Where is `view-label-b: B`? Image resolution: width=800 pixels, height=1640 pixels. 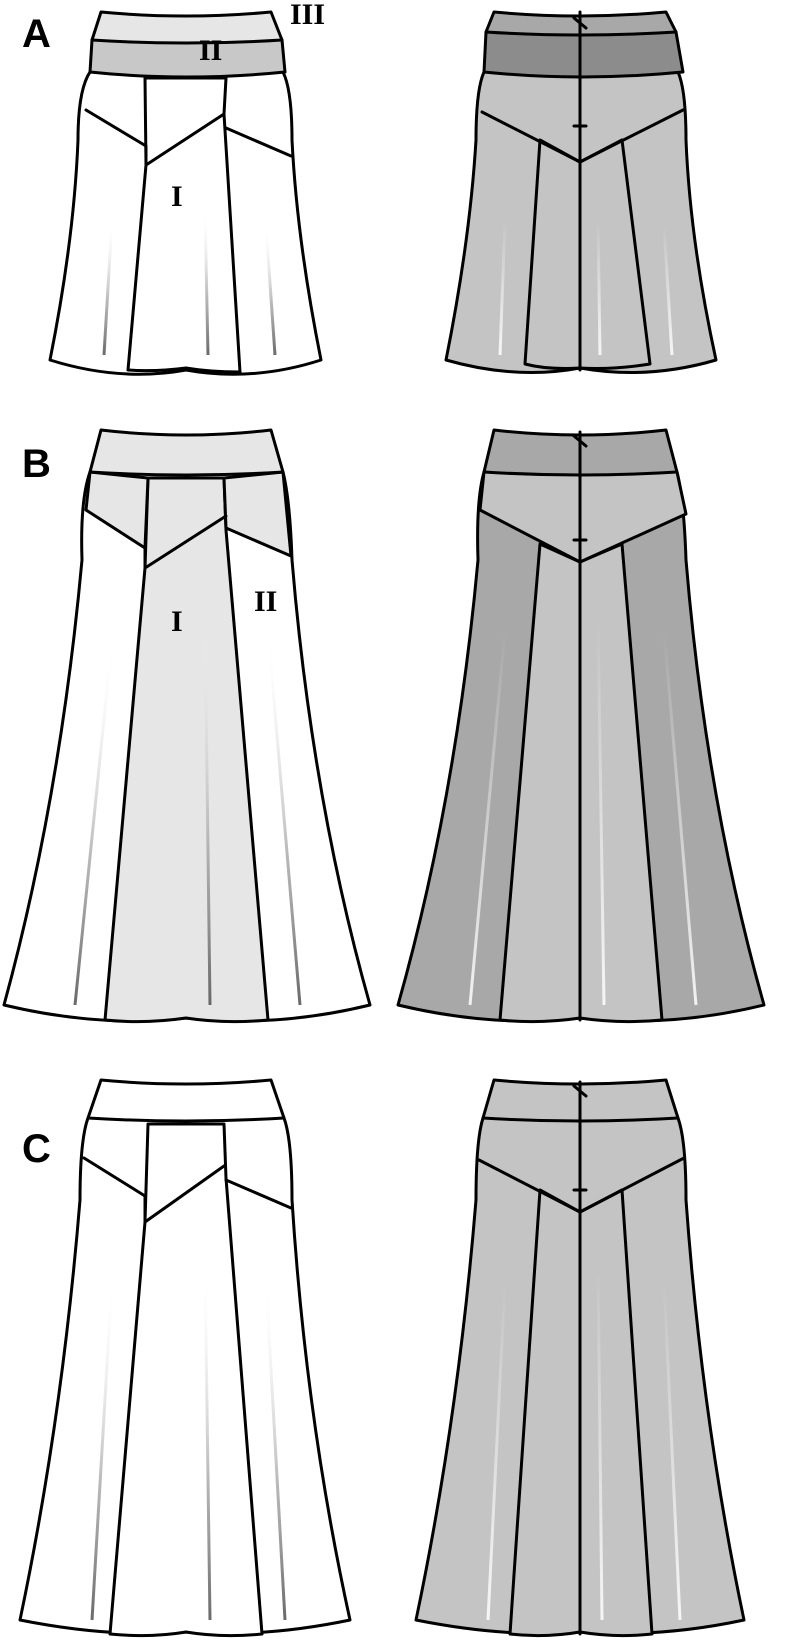
view-label-b: B is located at coordinates (36, 464).